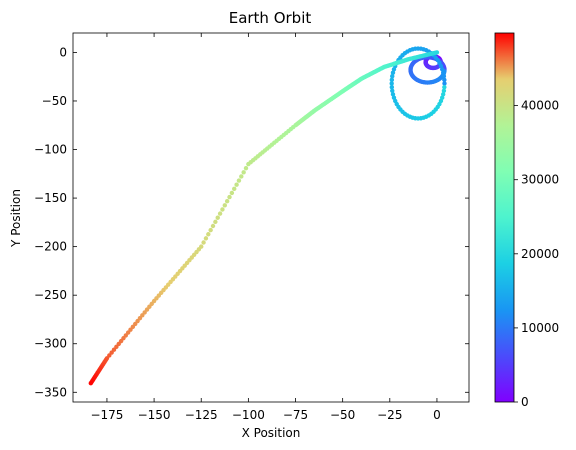 This screenshot has width=576, height=450. I want to click on y-axis-label: Y Position, so click(16, 218).